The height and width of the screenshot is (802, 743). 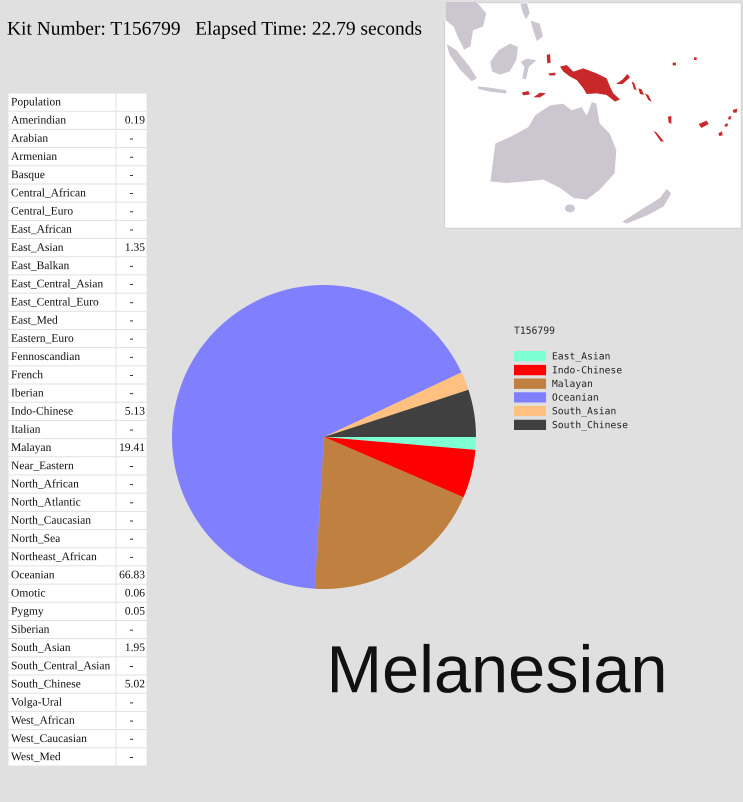 I want to click on category-label: East_African, so click(x=41, y=229).